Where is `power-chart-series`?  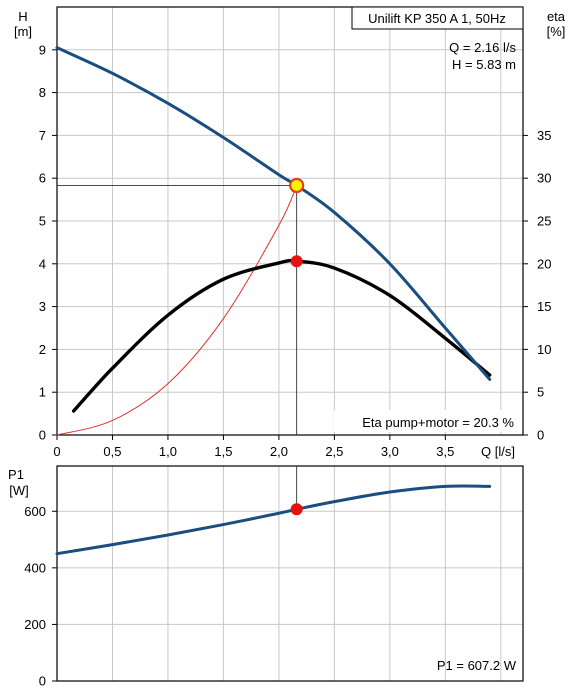 power-chart-series is located at coordinates (273, 520).